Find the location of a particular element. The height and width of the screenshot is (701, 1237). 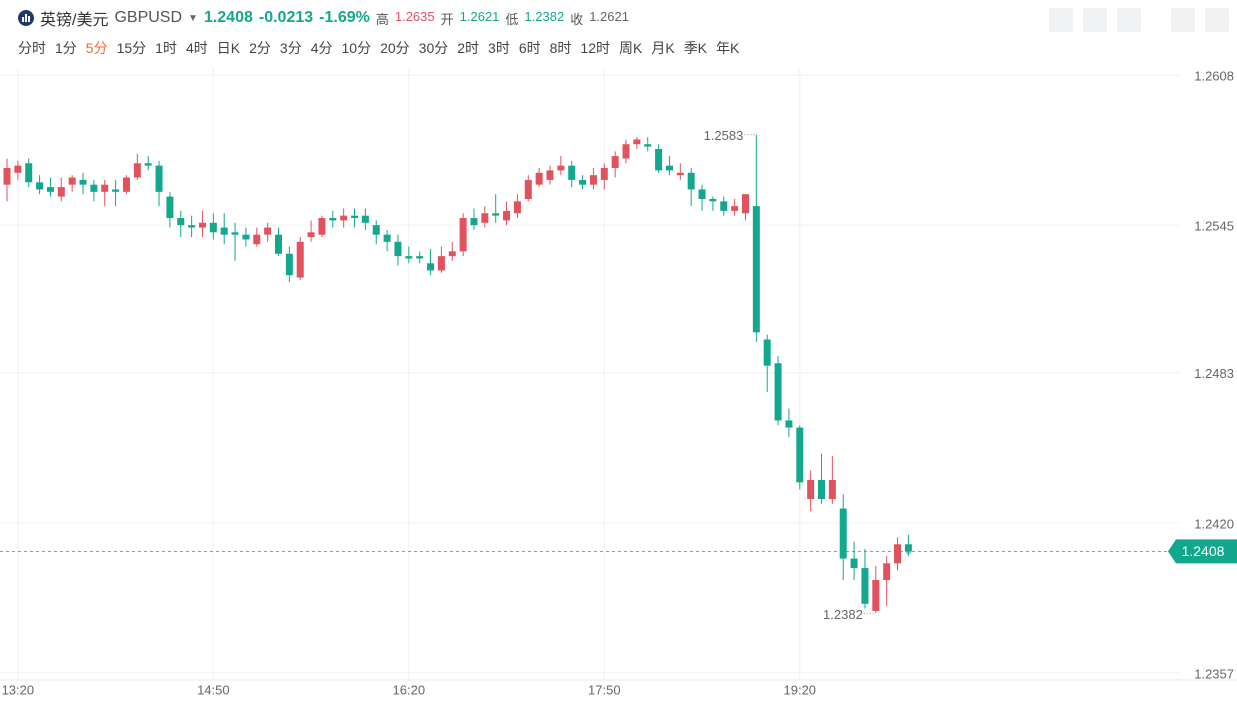

last-price-label: 1.2408 is located at coordinates (1203, 551).